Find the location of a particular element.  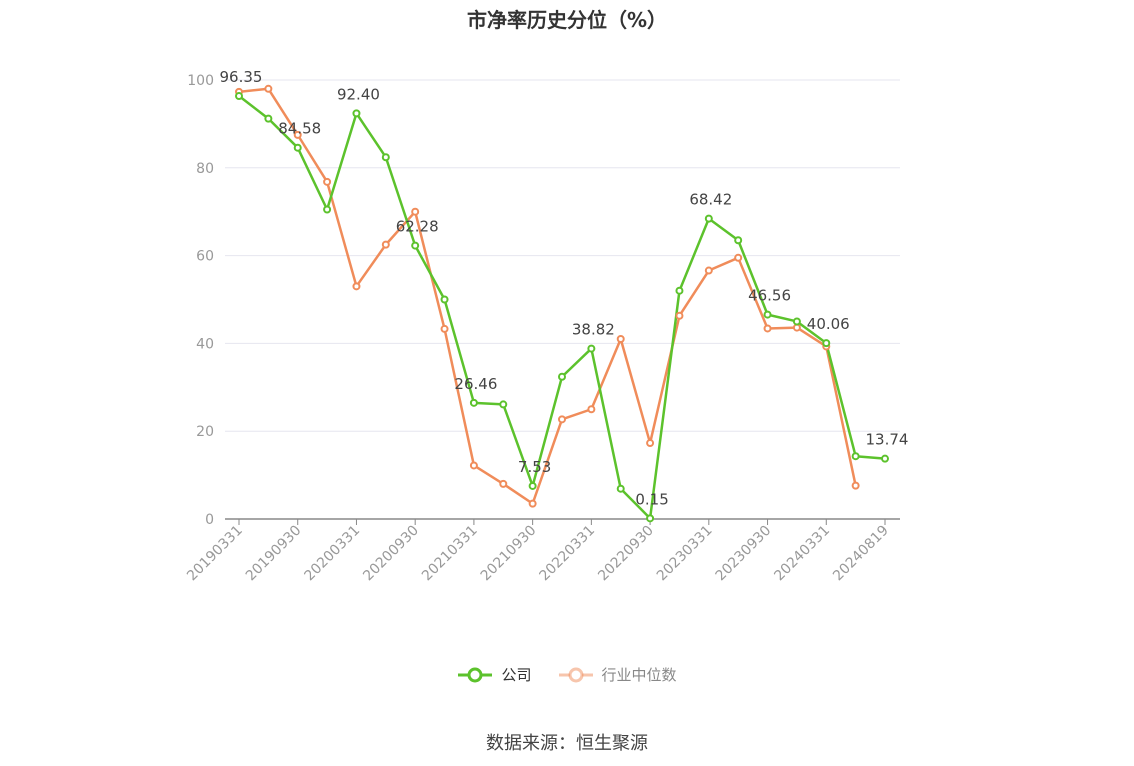

x-tick-label: 20230331 is located at coordinates (685, 554).